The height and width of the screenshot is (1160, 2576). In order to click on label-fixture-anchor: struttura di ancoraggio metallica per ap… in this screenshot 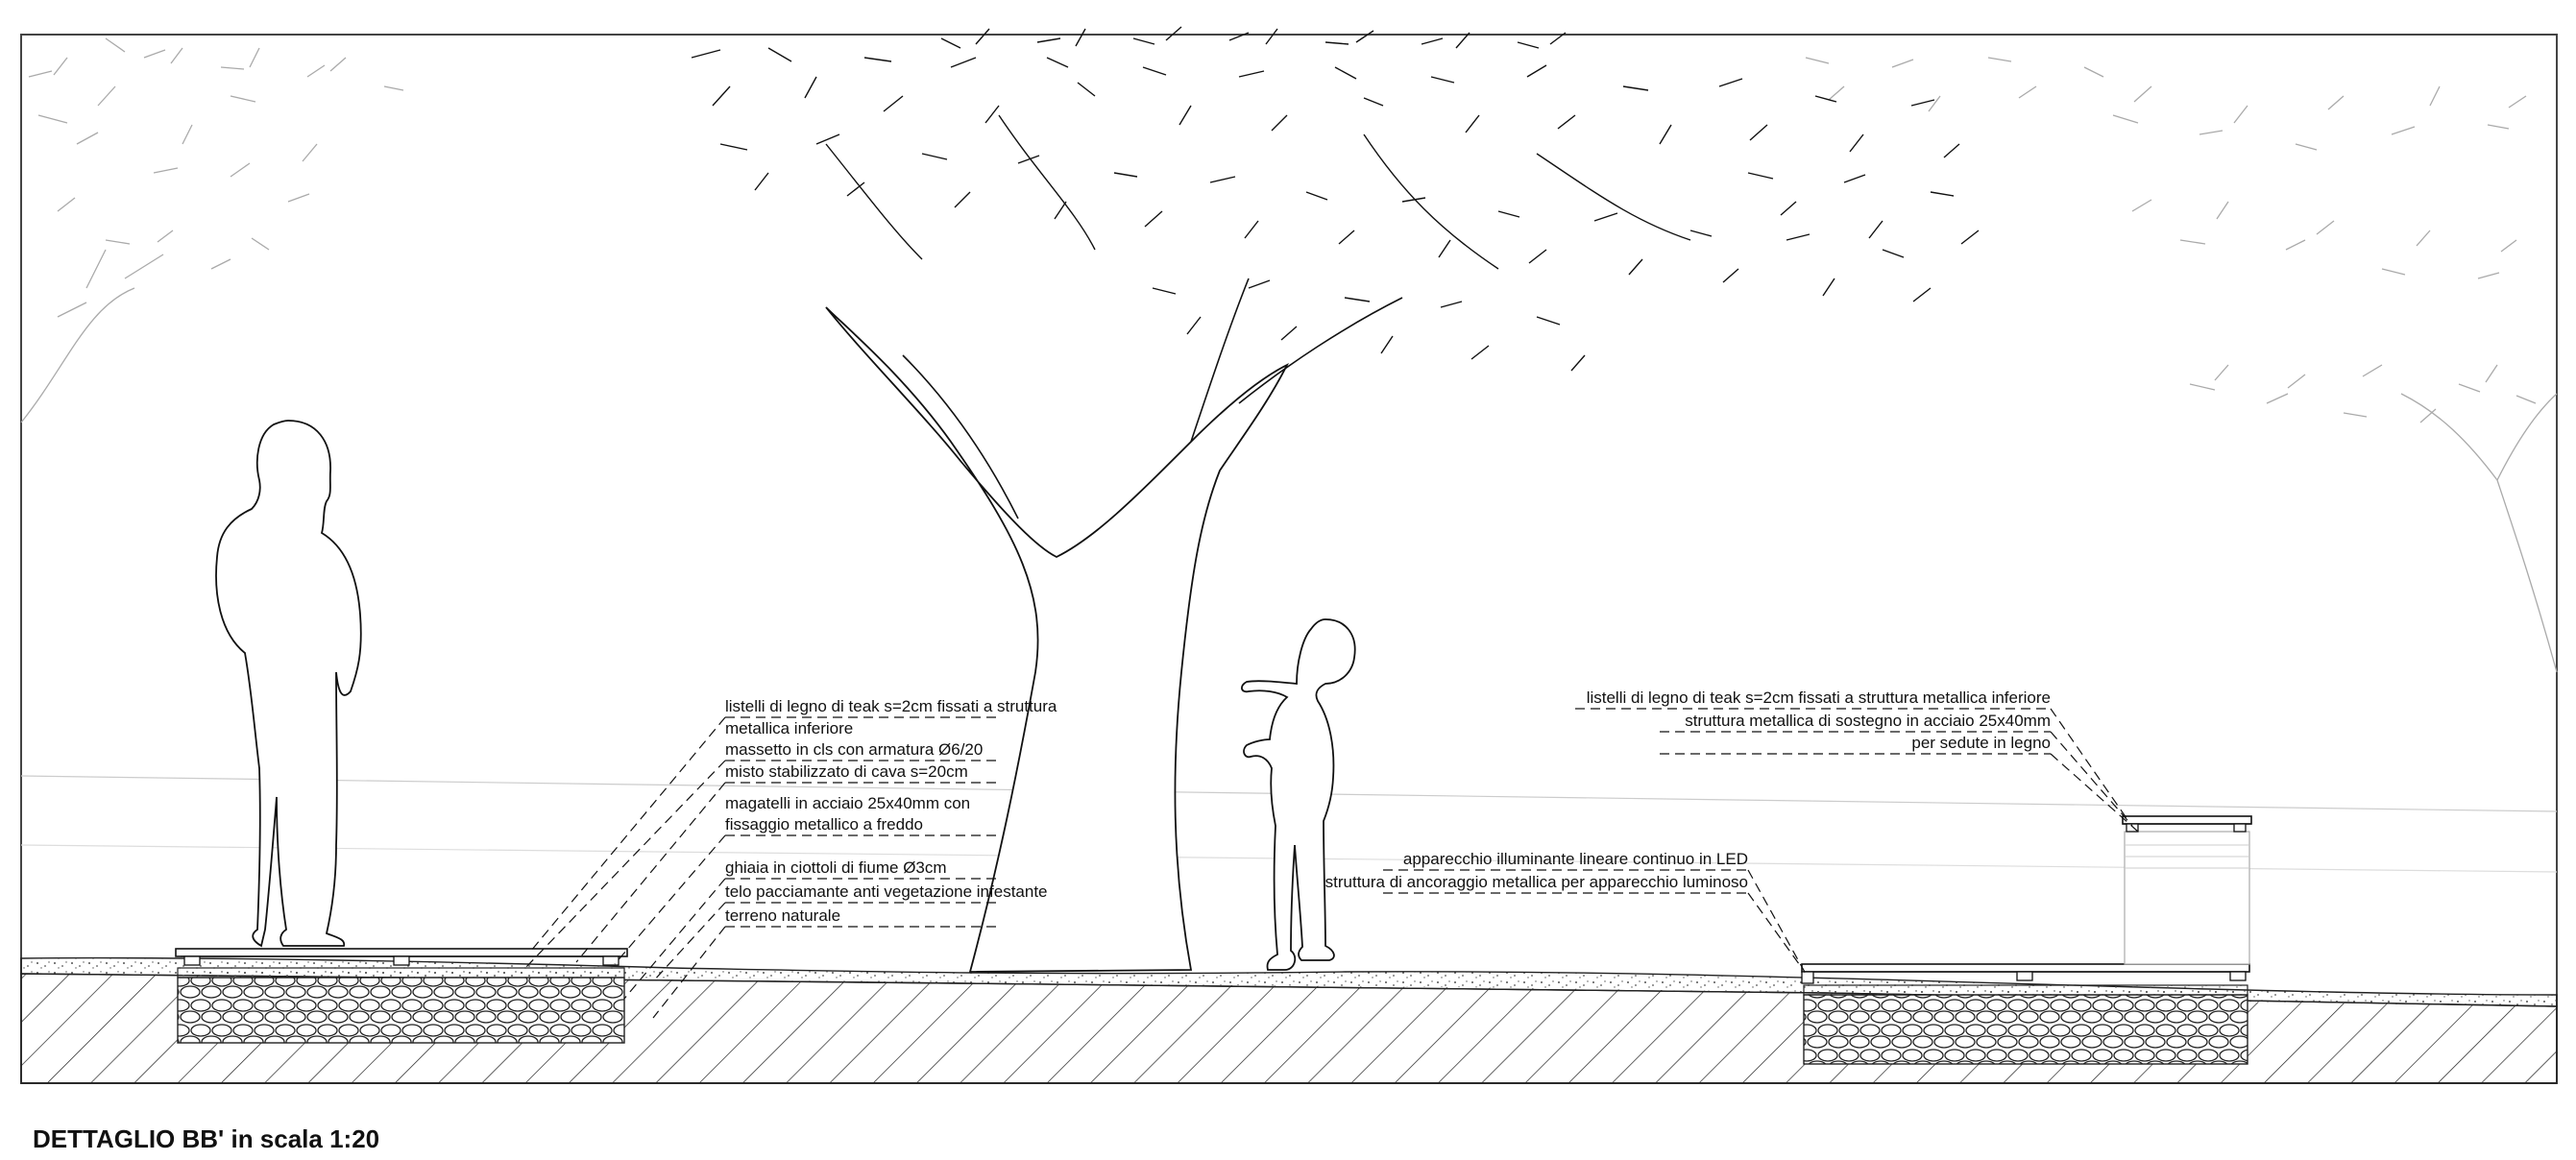, I will do `click(1537, 882)`.